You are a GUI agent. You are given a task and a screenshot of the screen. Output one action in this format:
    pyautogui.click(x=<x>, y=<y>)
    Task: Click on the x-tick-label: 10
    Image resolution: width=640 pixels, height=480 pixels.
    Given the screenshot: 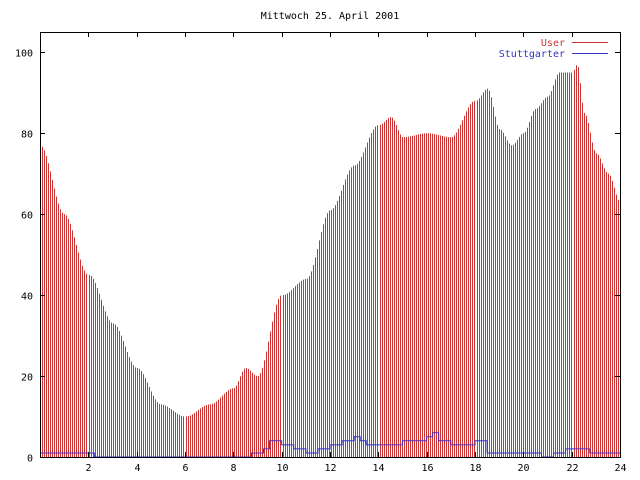 What is the action you would take?
    pyautogui.click(x=282, y=468)
    